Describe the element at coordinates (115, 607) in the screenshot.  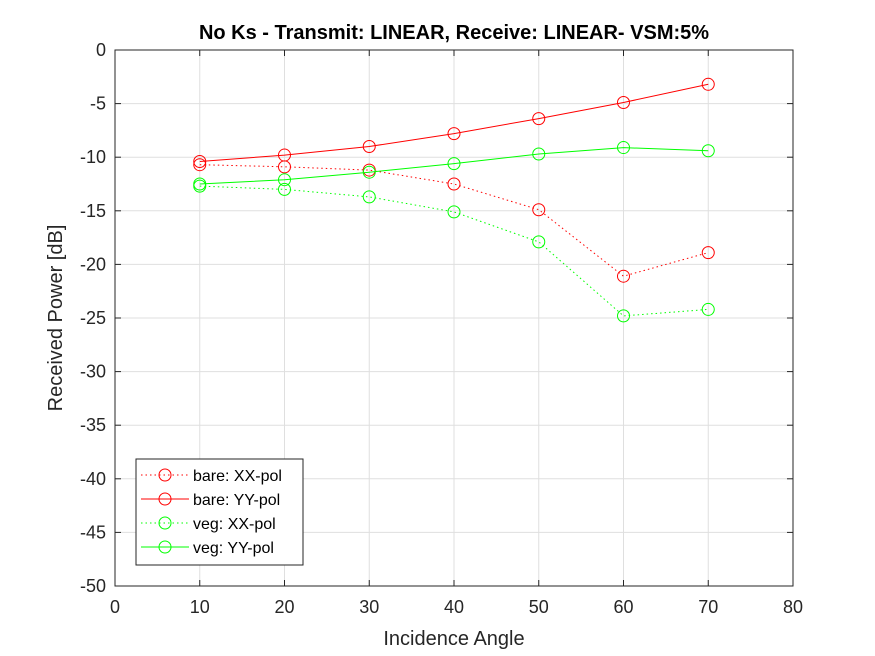
I see `x-tick-label: 0` at that location.